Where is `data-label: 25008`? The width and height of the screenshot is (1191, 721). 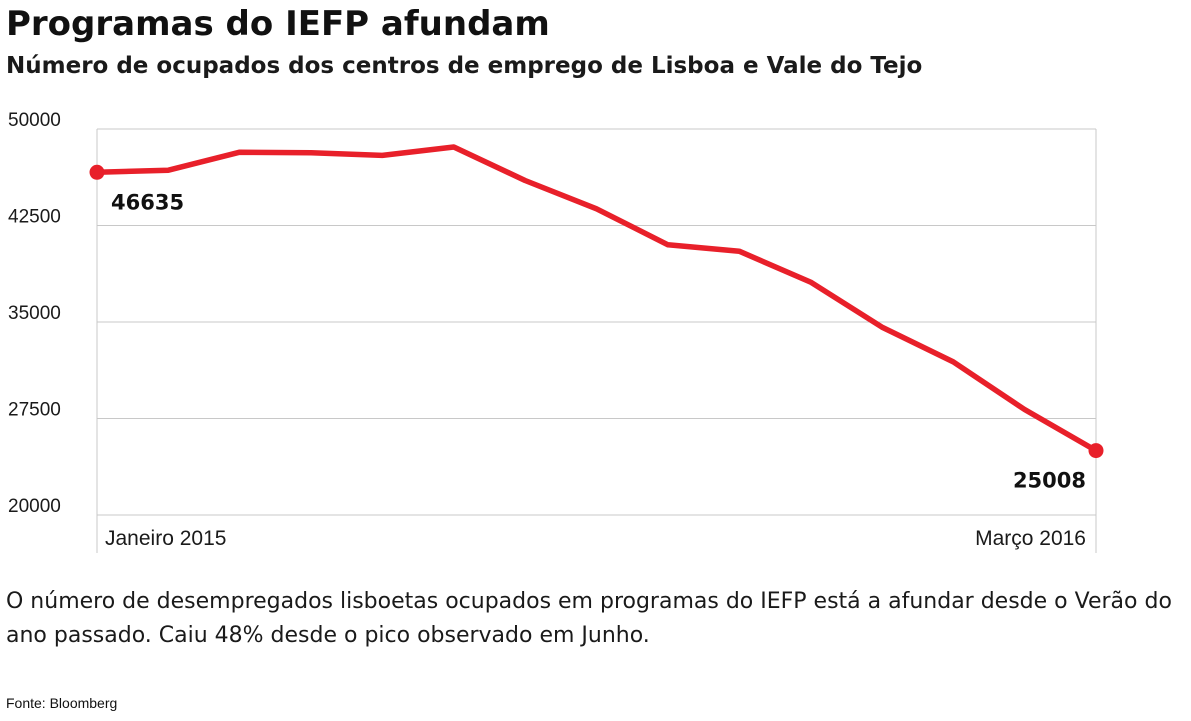
data-label: 25008 is located at coordinates (1049, 481).